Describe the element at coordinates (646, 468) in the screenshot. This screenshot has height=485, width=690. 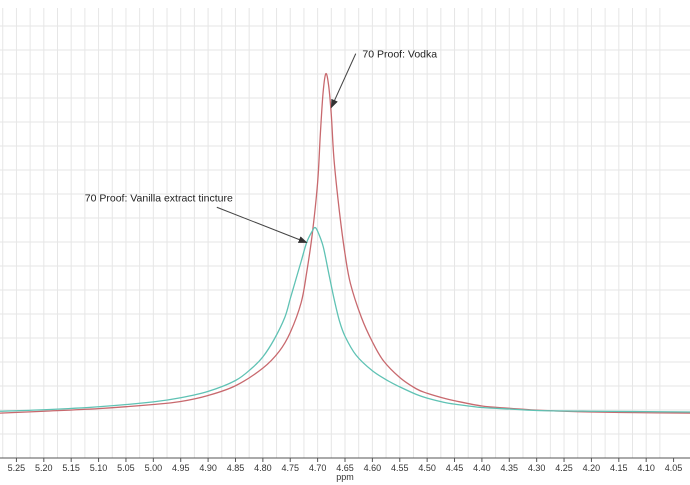
I see `x-tick-label: 4.10` at that location.